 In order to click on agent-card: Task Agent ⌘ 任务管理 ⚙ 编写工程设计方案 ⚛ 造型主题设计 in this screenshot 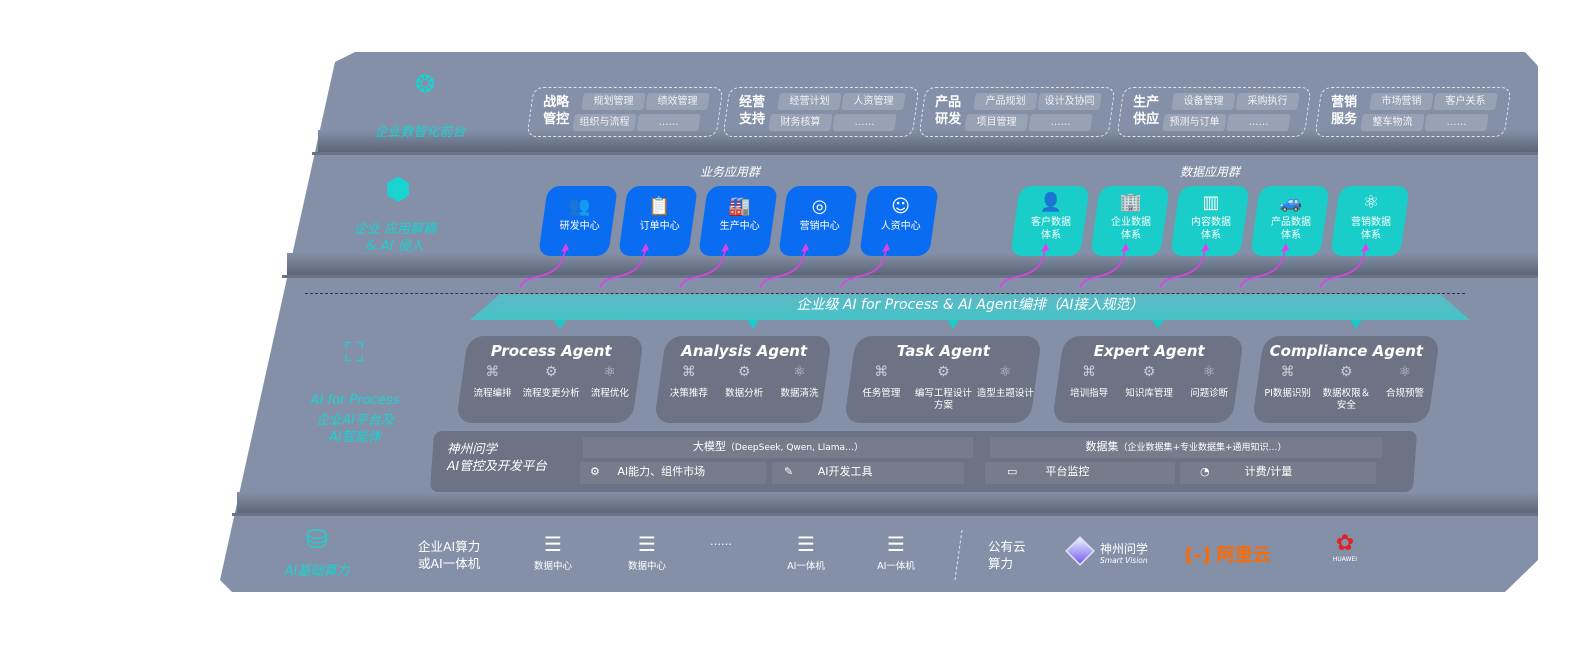, I will do `click(943, 379)`.